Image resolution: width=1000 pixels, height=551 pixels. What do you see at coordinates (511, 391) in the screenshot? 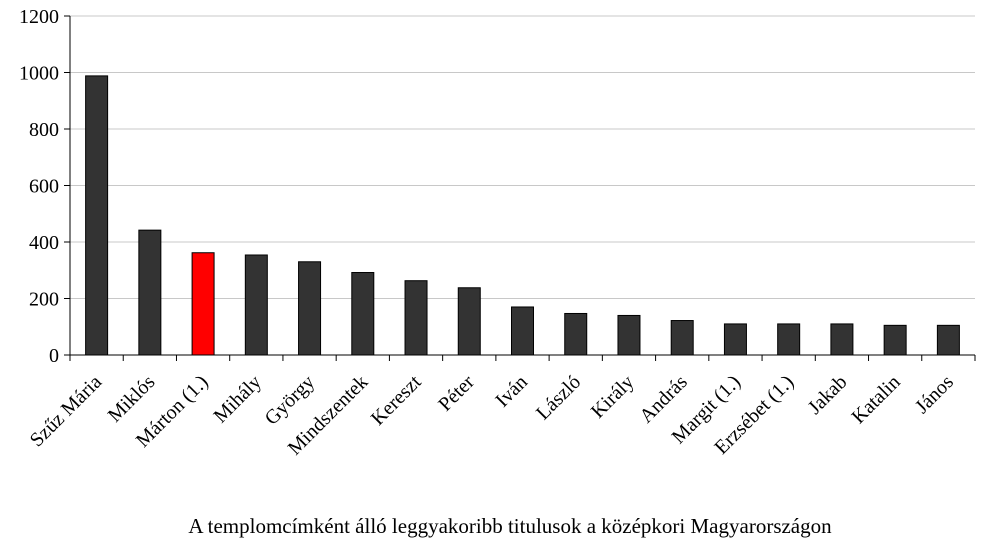
I see `x-label-8: Iván` at bounding box center [511, 391].